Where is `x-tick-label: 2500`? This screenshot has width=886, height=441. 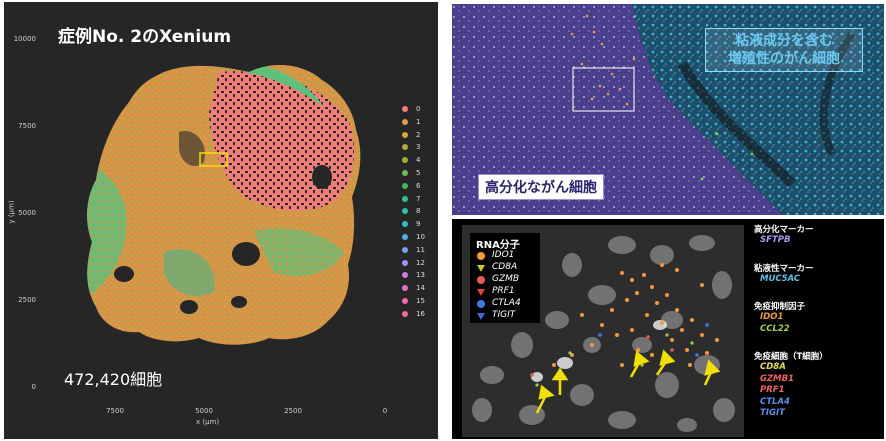
x-tick-label: 2500 is located at coordinates (293, 411).